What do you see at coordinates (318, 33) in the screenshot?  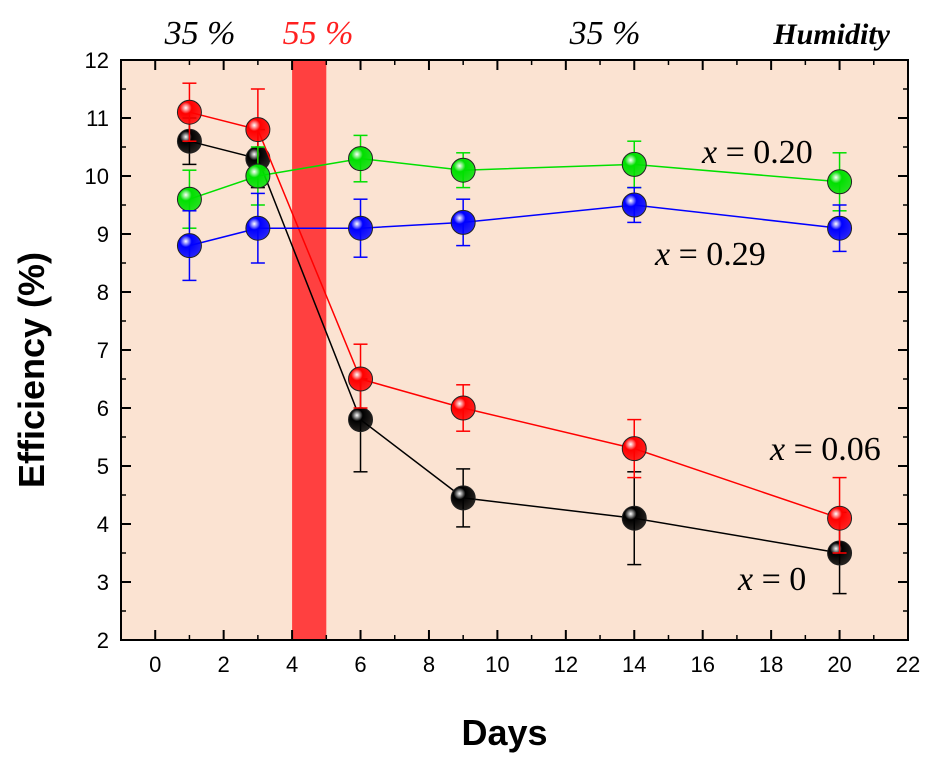 I see `humidity-label: 55 %` at bounding box center [318, 33].